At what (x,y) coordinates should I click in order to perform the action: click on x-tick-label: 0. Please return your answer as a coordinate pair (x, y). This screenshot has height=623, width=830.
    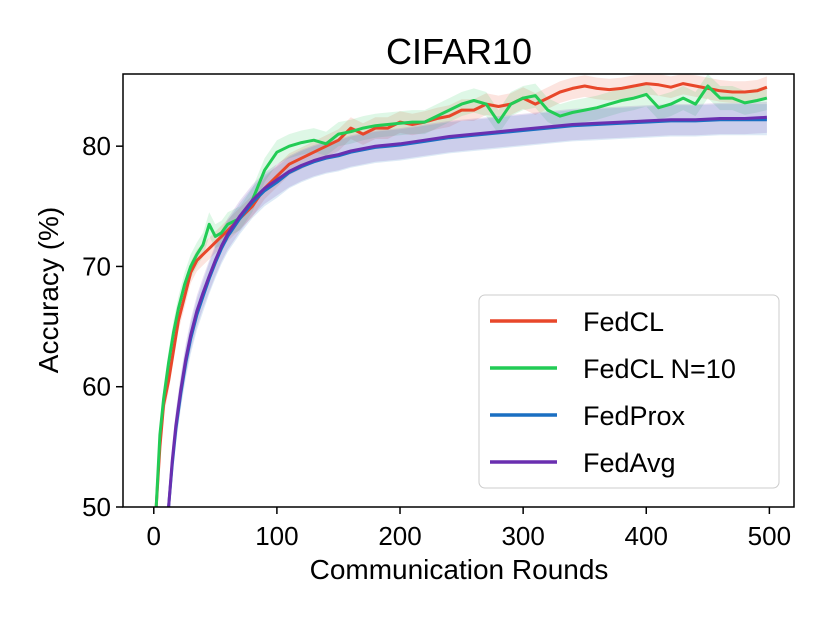
    Looking at the image, I should click on (154, 536).